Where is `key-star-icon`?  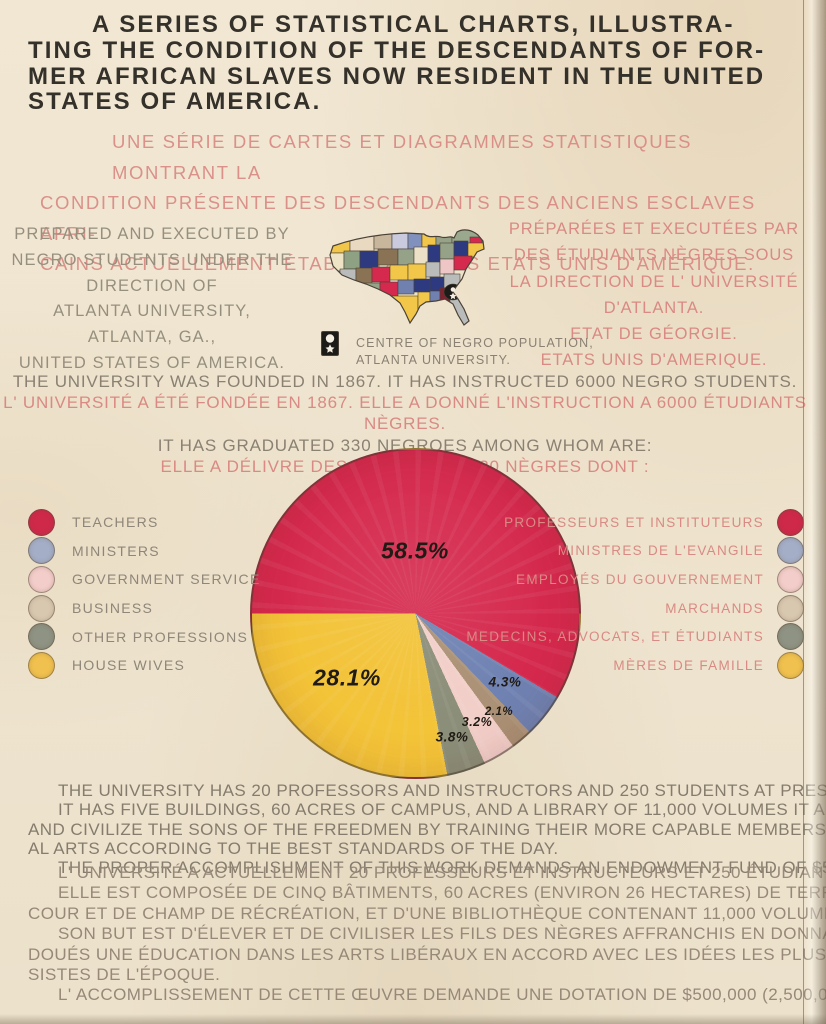
key-star-icon is located at coordinates (330, 348).